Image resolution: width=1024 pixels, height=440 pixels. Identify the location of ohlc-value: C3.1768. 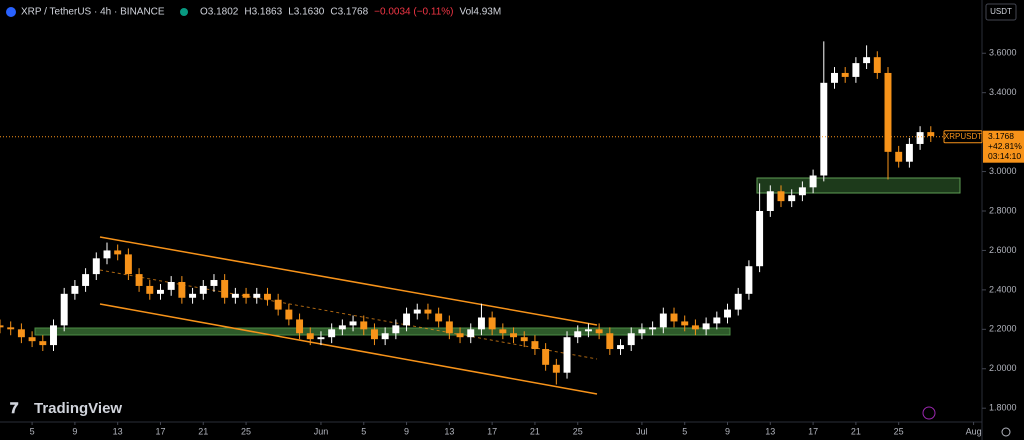
(349, 12).